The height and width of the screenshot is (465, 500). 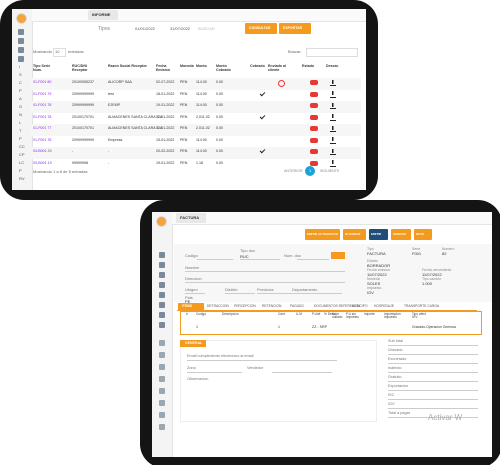 What do you see at coordinates (337, 306) in the screenshot?
I see `tab-item: DOCUMENTOS REFERENCIA` at bounding box center [337, 306].